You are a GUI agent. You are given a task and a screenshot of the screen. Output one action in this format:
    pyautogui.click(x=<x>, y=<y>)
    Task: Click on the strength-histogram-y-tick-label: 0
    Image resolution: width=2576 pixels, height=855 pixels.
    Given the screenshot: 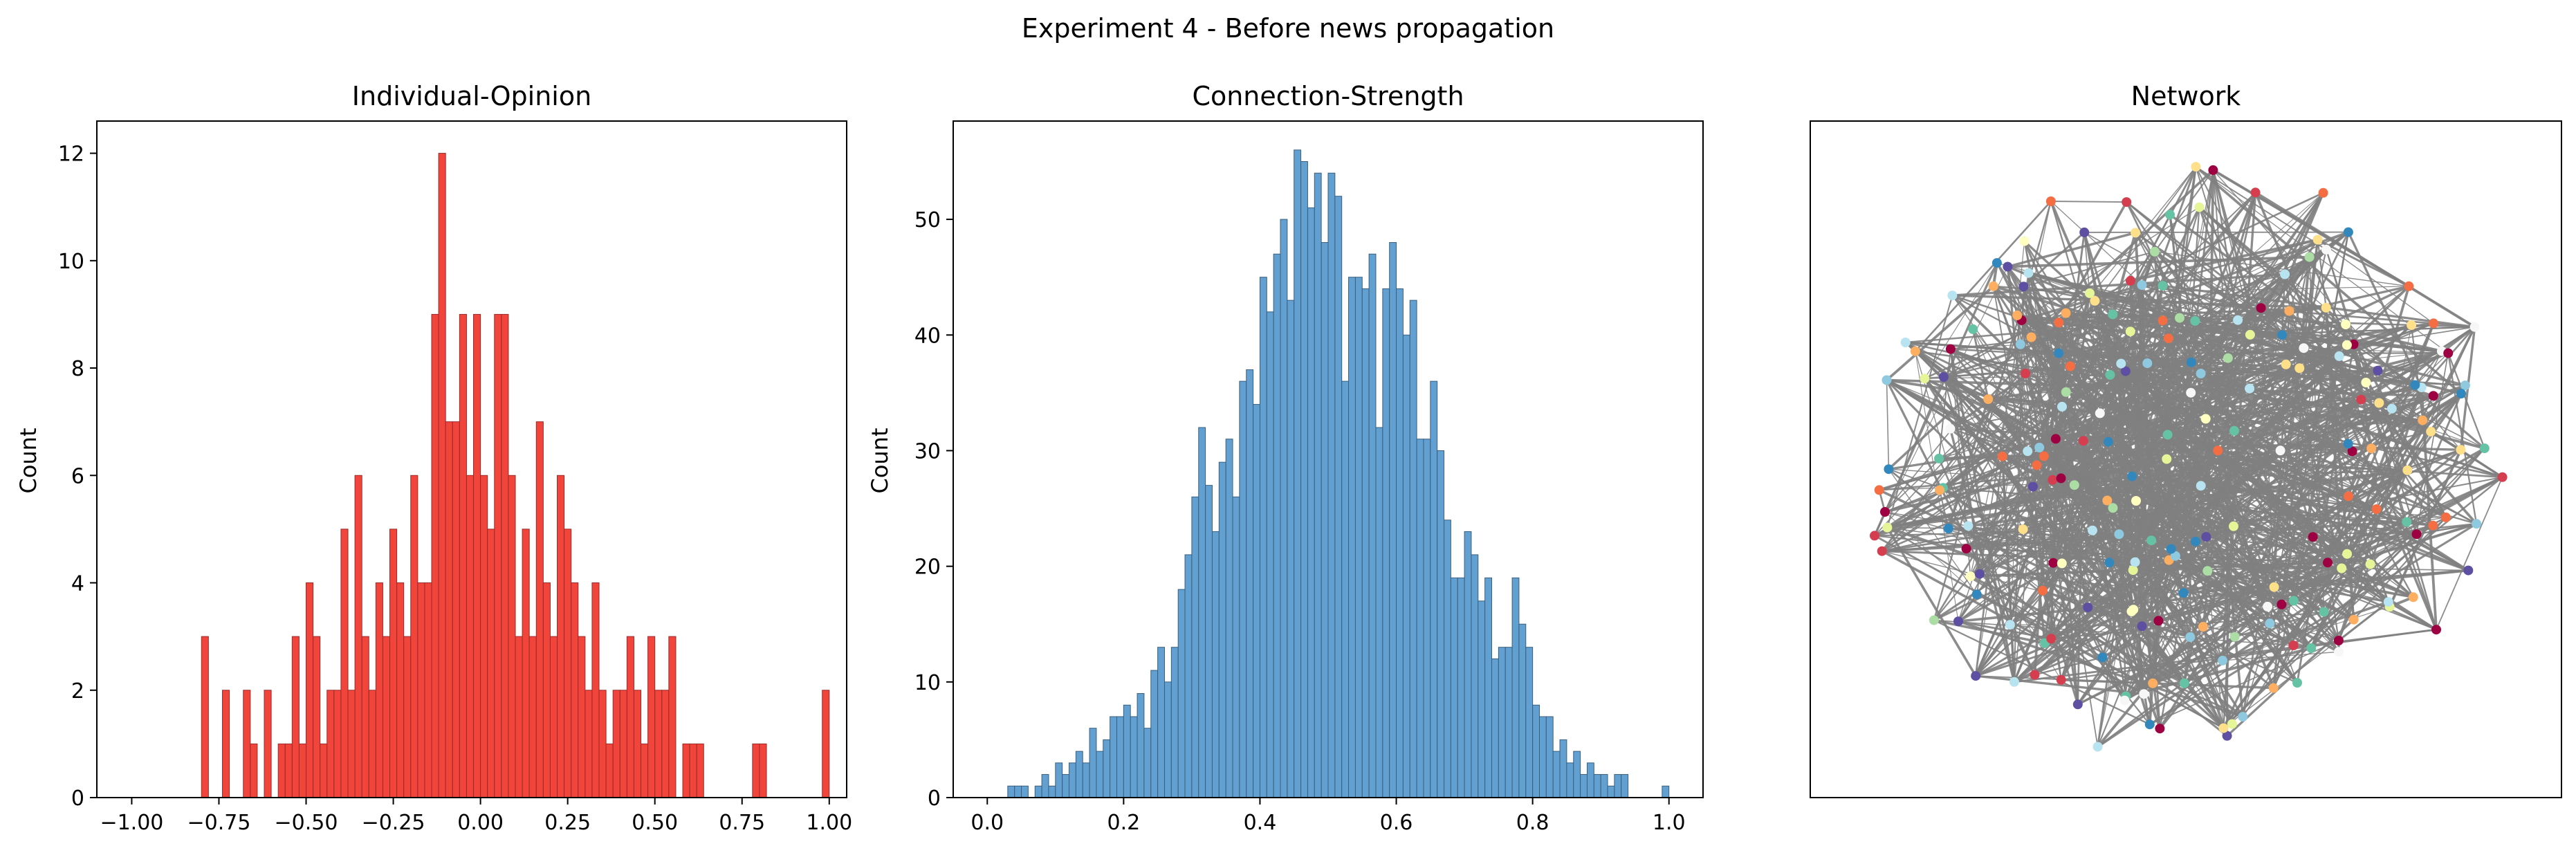 What is the action you would take?
    pyautogui.click(x=934, y=799)
    